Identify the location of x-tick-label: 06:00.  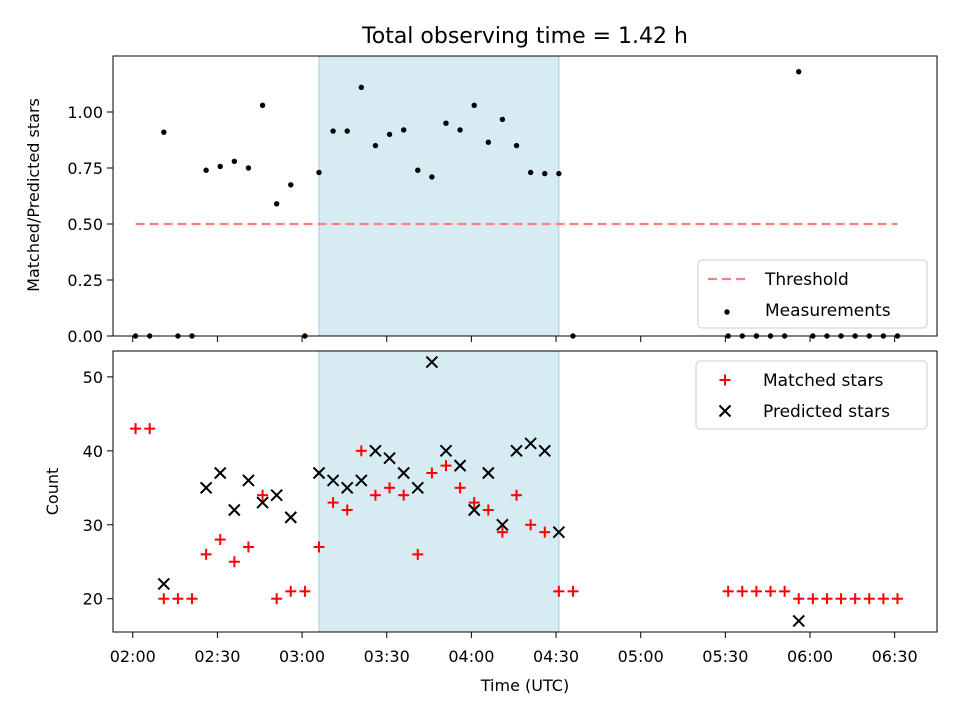
(810, 656).